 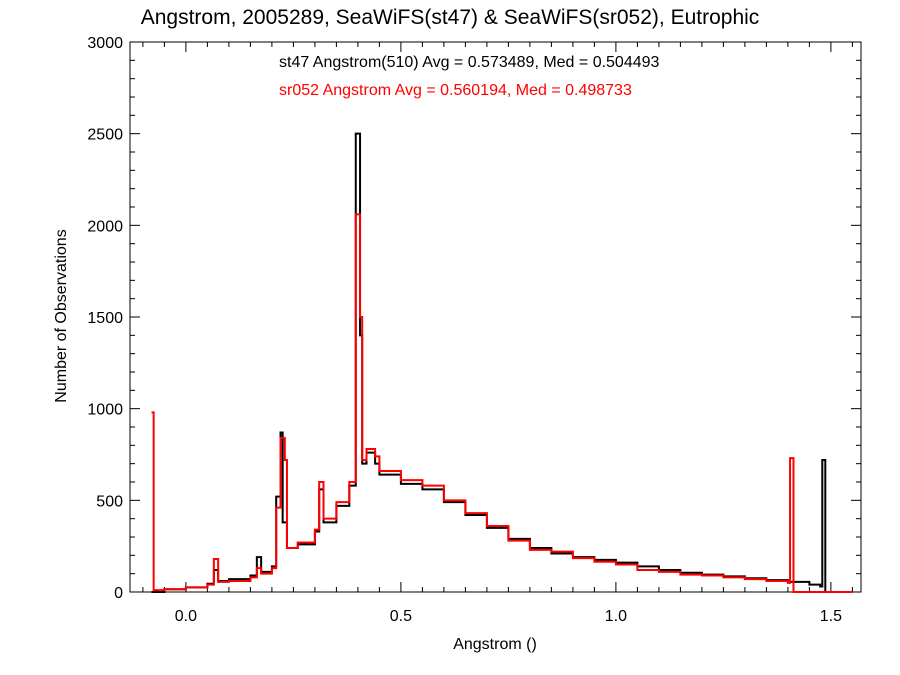 What do you see at coordinates (105, 135) in the screenshot?
I see `y-tick-label: 2500` at bounding box center [105, 135].